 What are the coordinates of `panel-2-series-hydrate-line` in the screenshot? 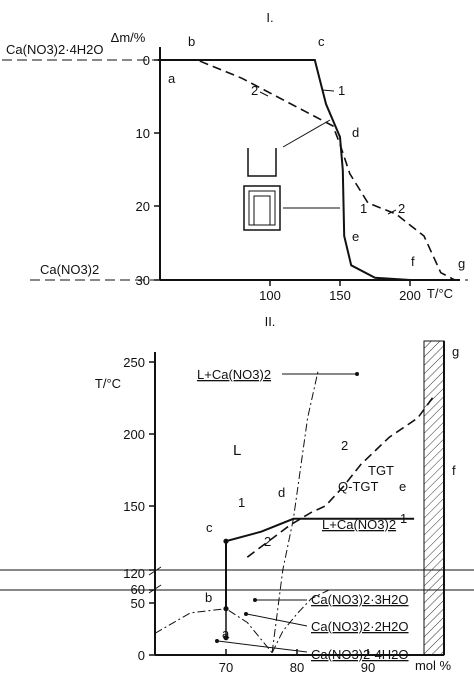 It's located at (300, 621).